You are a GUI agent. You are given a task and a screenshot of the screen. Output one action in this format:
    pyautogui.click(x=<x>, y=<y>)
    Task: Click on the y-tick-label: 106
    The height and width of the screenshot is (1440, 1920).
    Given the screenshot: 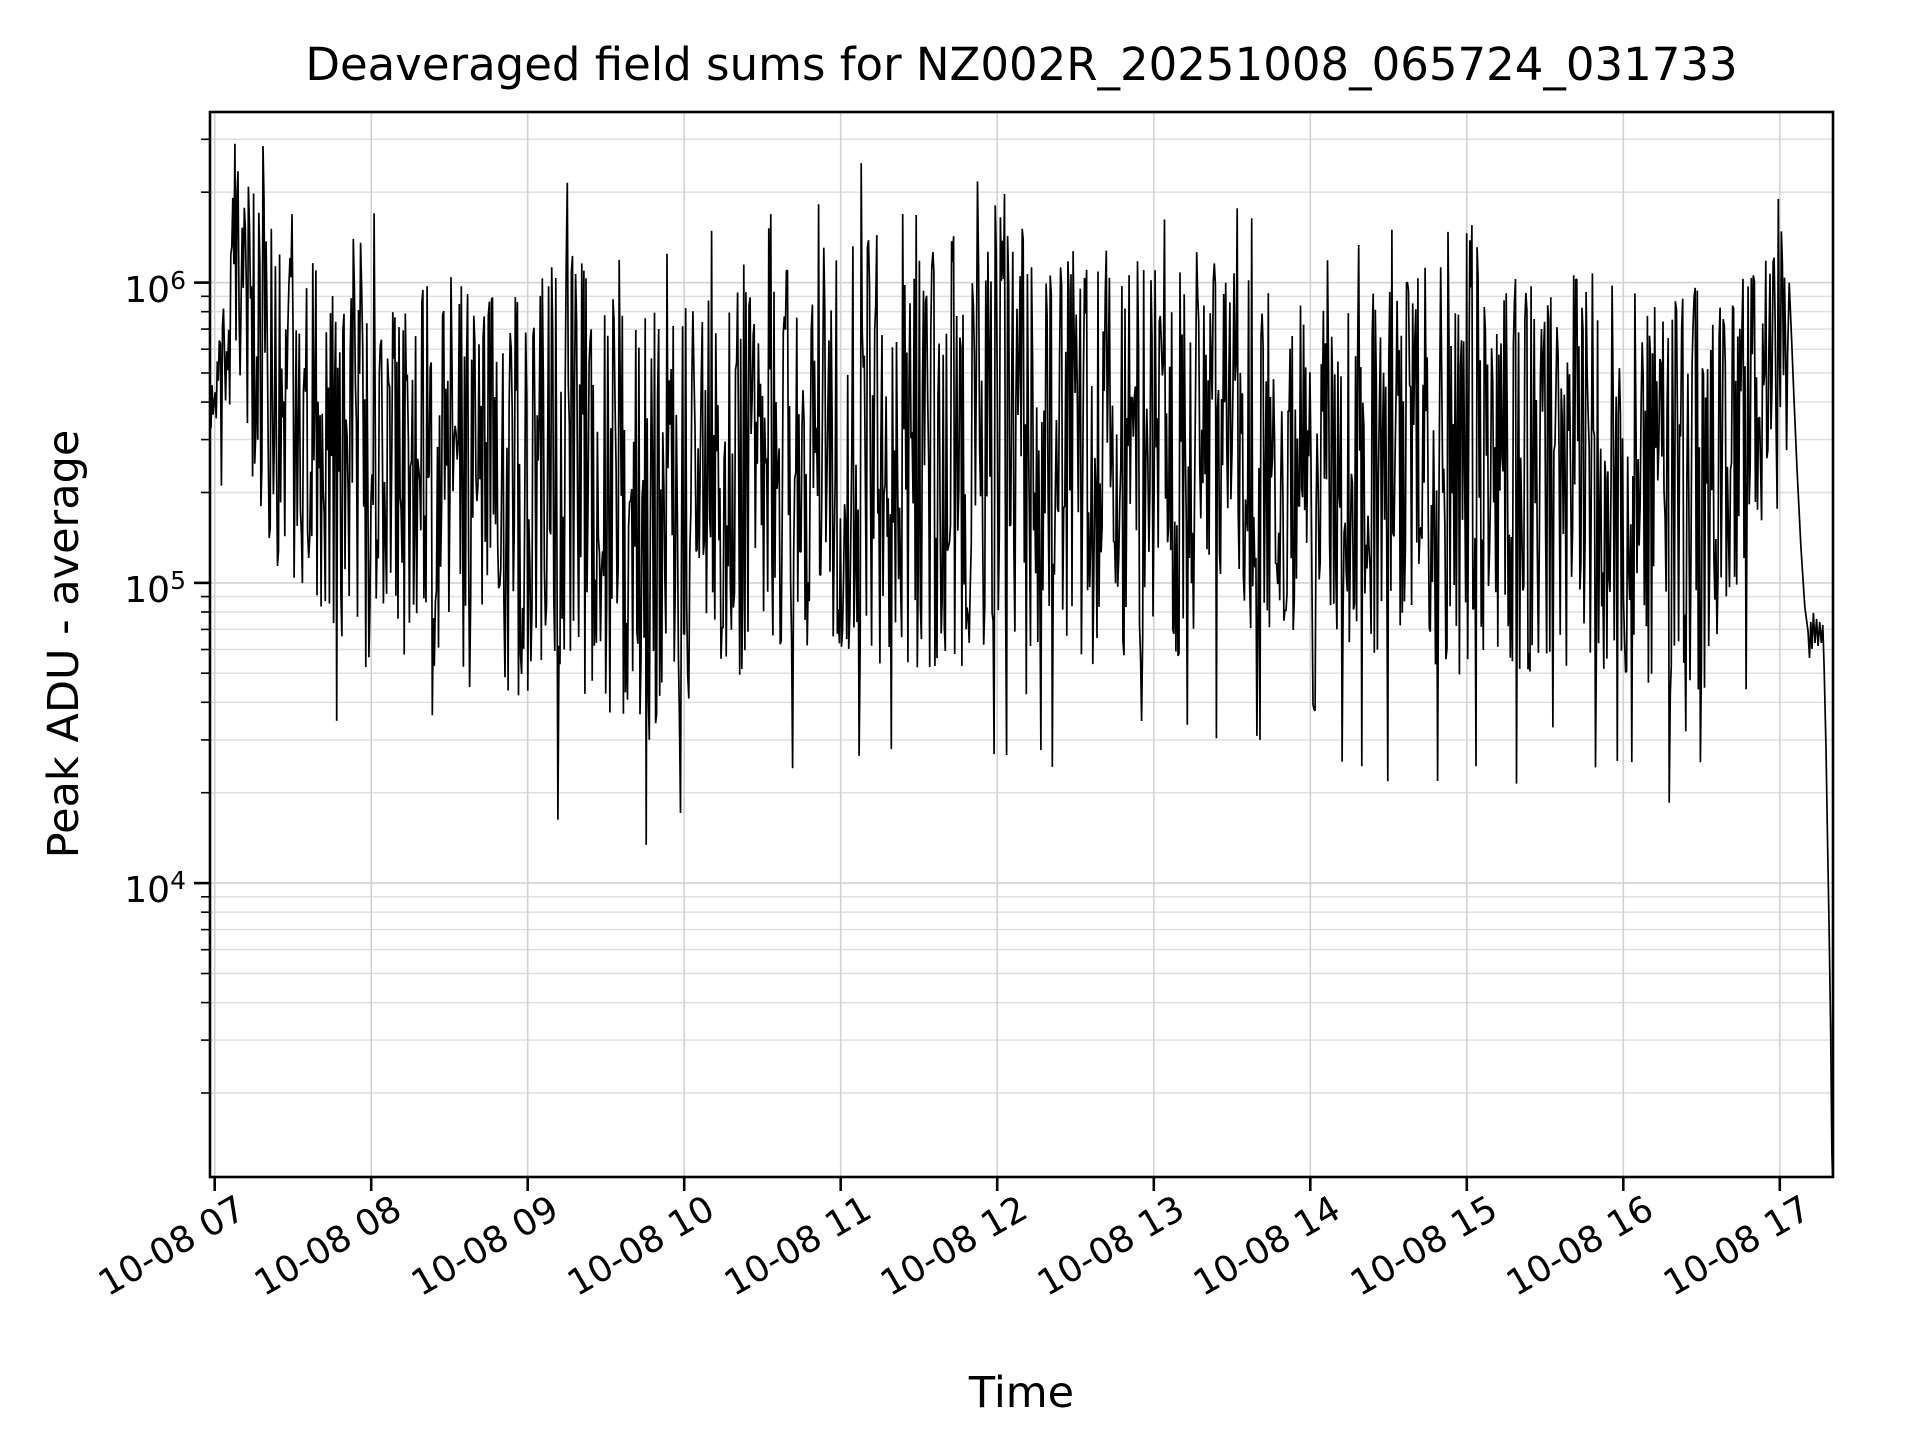 What is the action you would take?
    pyautogui.click(x=155, y=288)
    